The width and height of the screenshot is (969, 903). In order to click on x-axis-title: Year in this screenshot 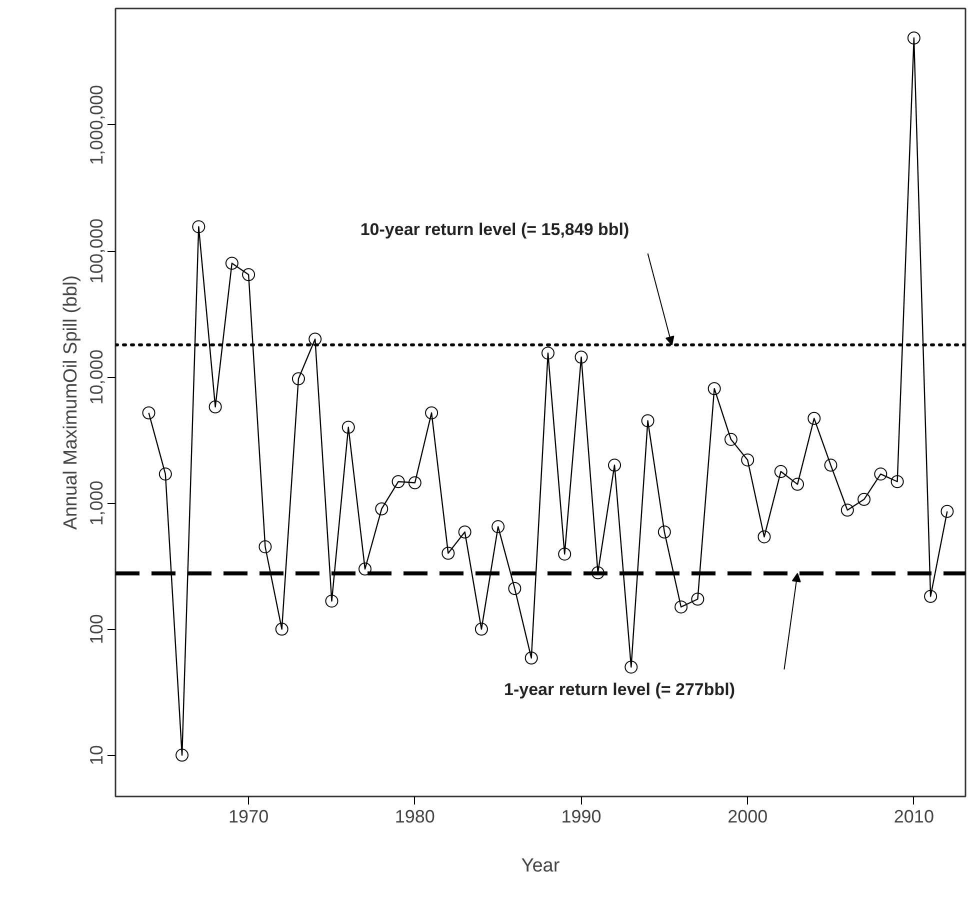, I will do `click(540, 866)`.